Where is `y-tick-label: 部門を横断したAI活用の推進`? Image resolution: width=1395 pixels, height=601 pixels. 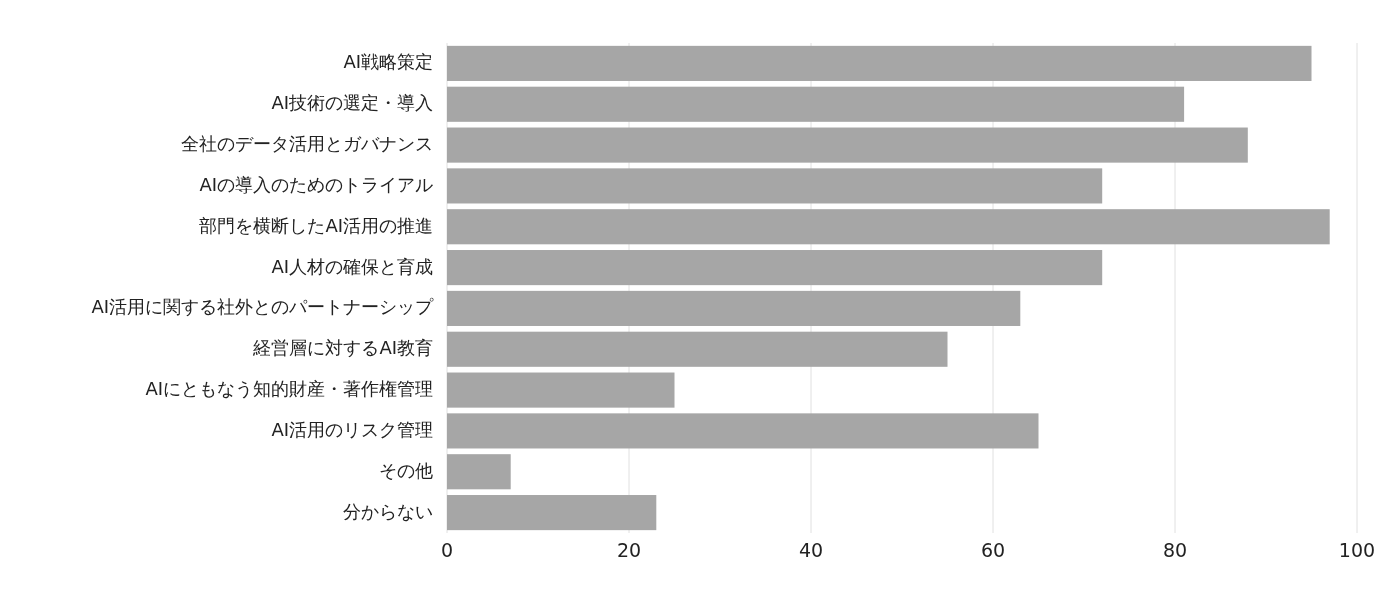 y-tick-label: 部門を横断したAI活用の推進 is located at coordinates (316, 225).